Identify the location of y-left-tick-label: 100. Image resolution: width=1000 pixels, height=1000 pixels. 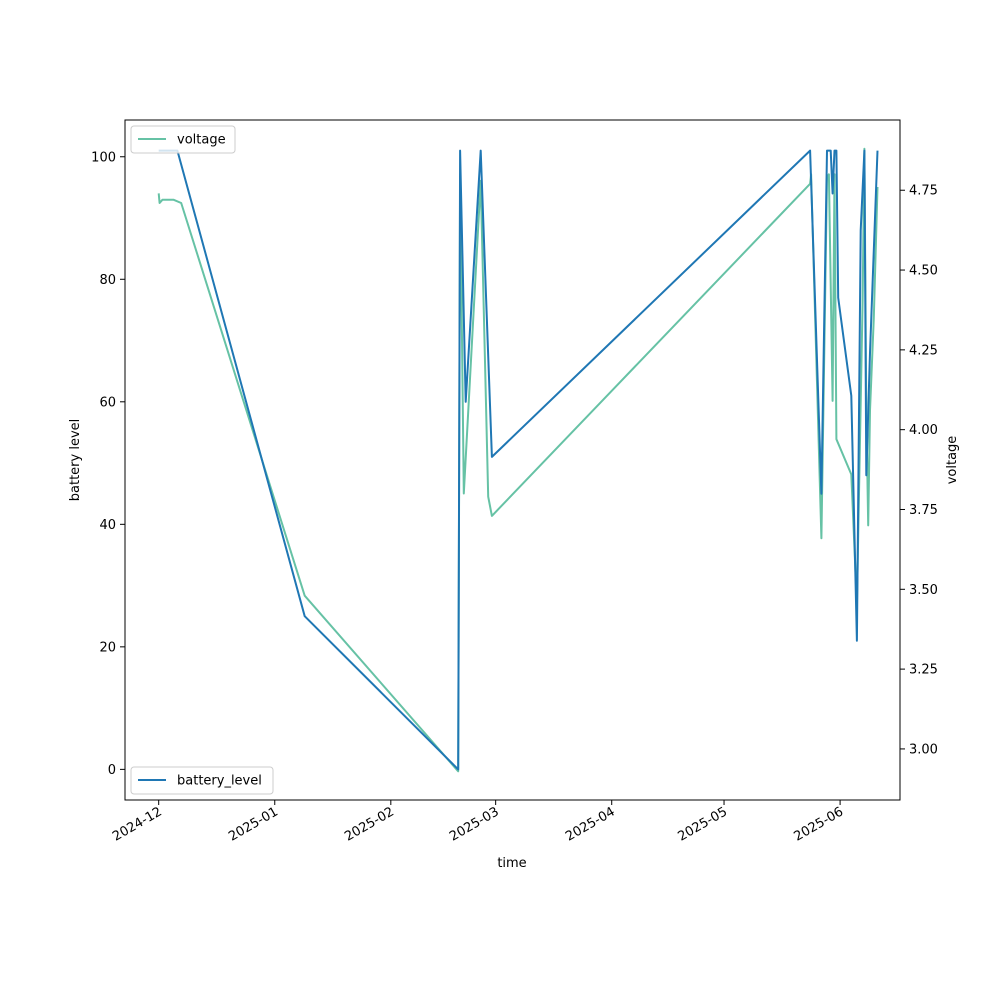
(103, 157).